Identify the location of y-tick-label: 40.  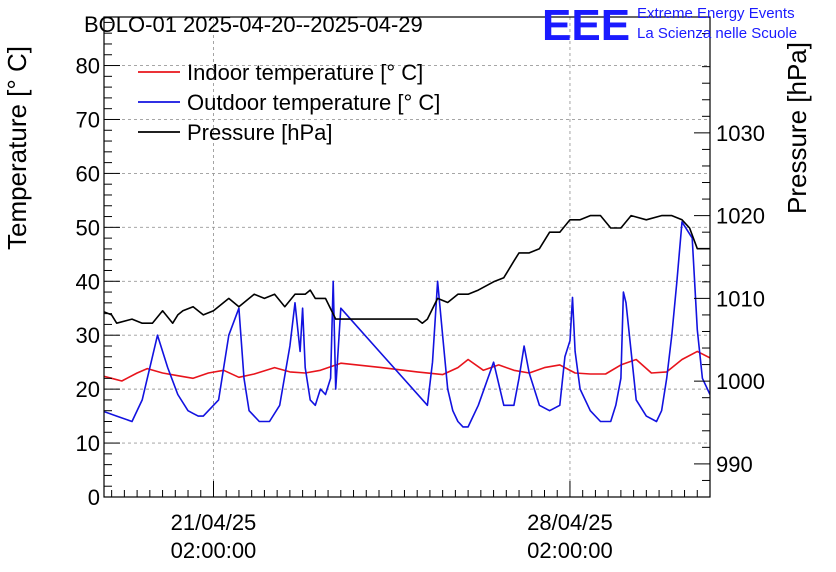
(88, 281).